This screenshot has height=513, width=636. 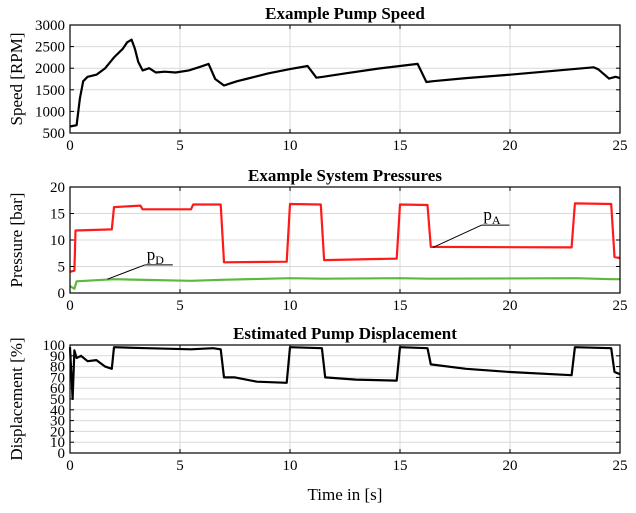 What do you see at coordinates (54, 134) in the screenshot?
I see `y-tick-label: 500` at bounding box center [54, 134].